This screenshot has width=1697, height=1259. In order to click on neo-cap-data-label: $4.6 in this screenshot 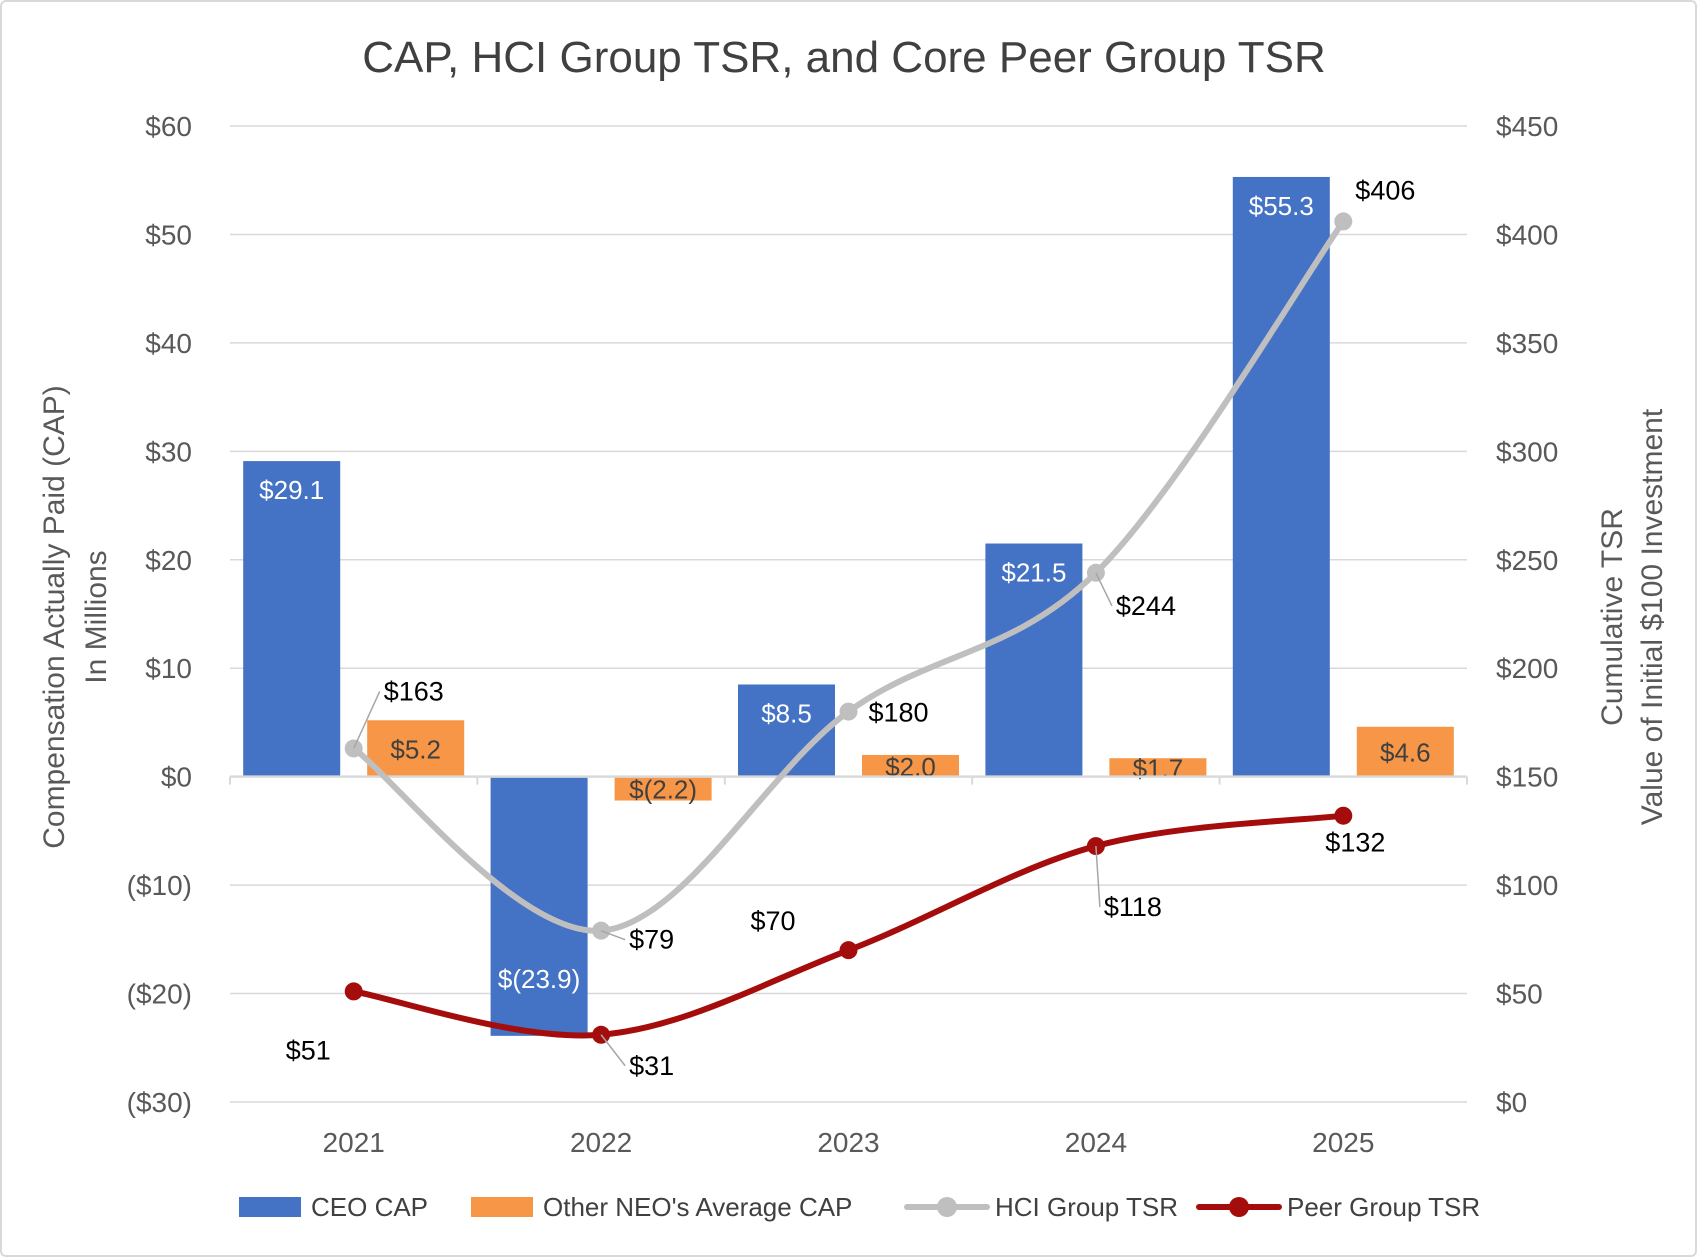, I will do `click(1405, 753)`.